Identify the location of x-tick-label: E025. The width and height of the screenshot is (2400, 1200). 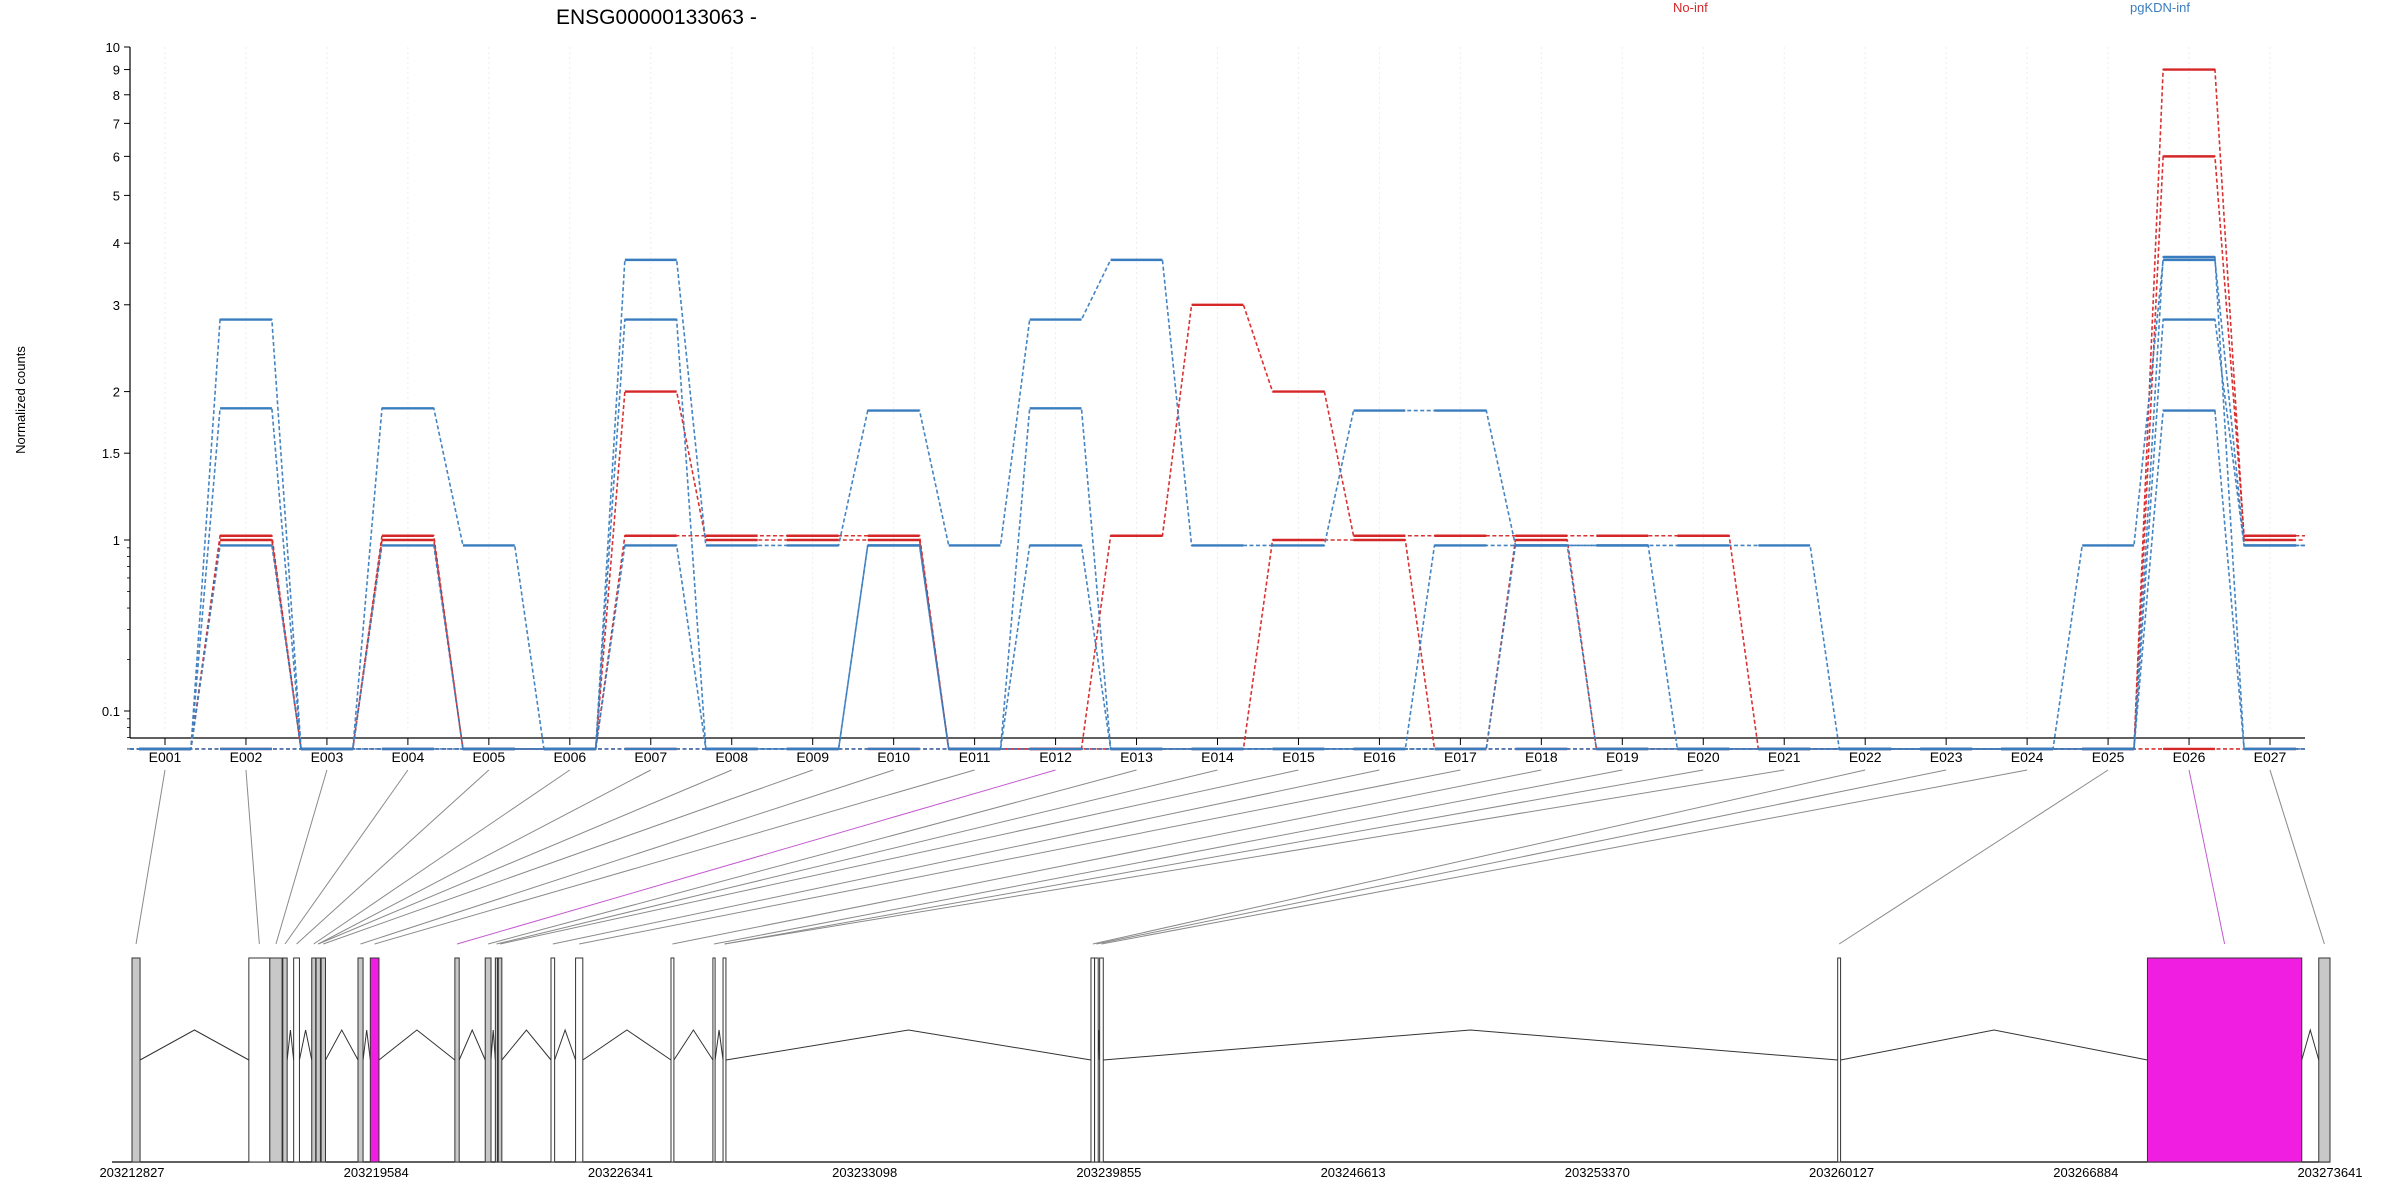
(2108, 757).